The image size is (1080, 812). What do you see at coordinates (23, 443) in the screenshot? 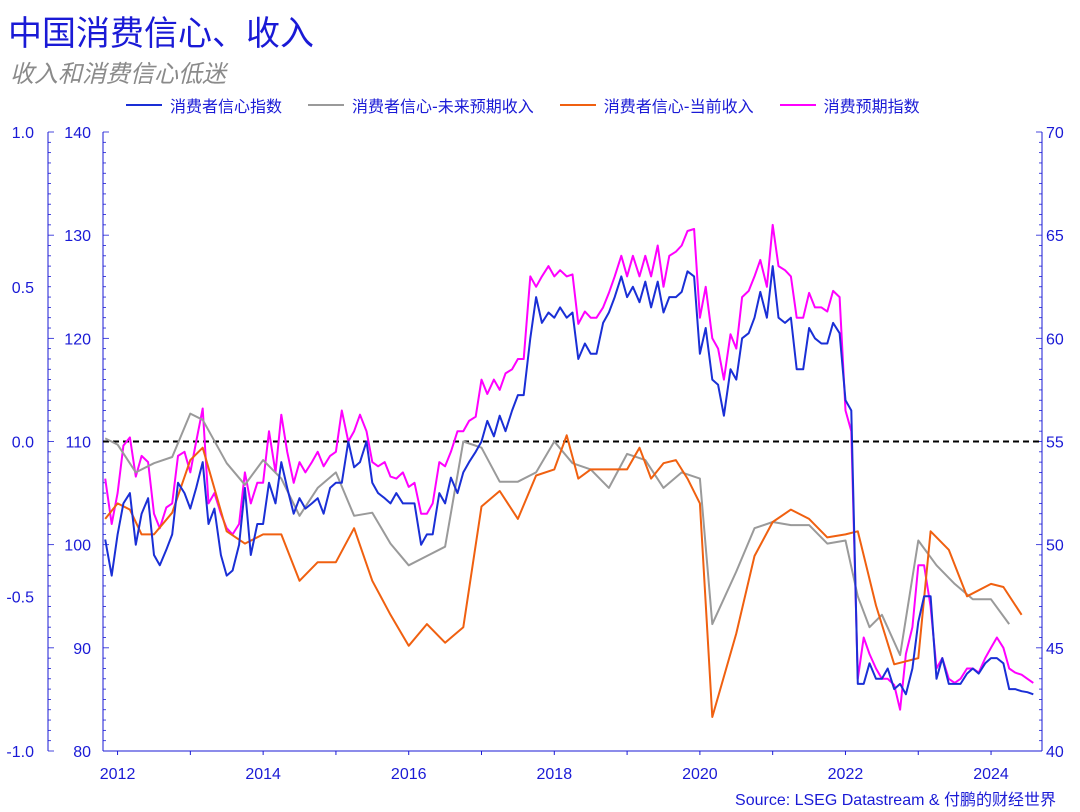
I see `outer-left-tick-label: 0.0` at bounding box center [23, 443].